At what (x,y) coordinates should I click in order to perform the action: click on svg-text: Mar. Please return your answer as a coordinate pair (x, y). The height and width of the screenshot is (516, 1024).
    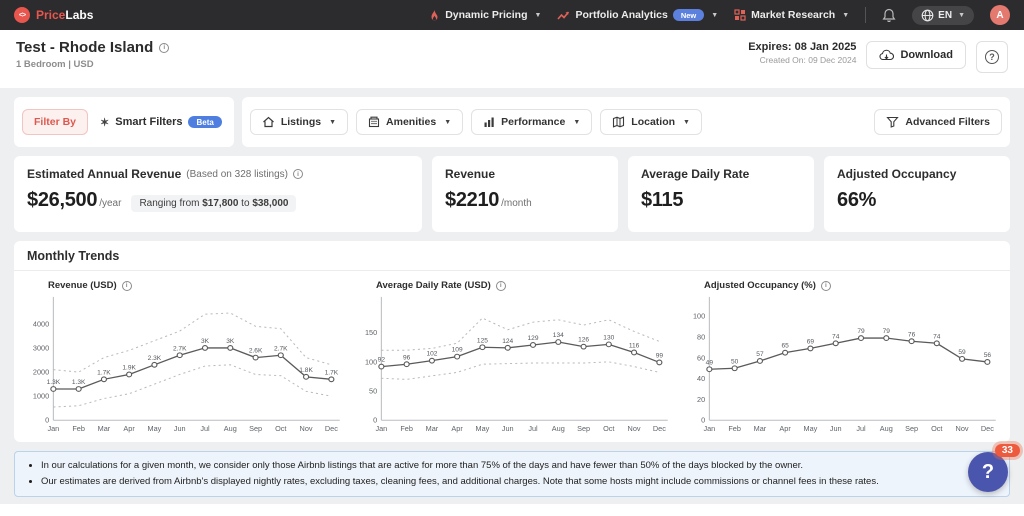
    Looking at the image, I should click on (104, 429).